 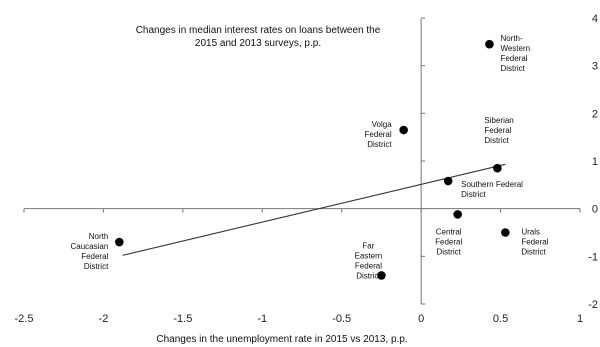 I want to click on x-tick-label: 1, so click(x=580, y=319).